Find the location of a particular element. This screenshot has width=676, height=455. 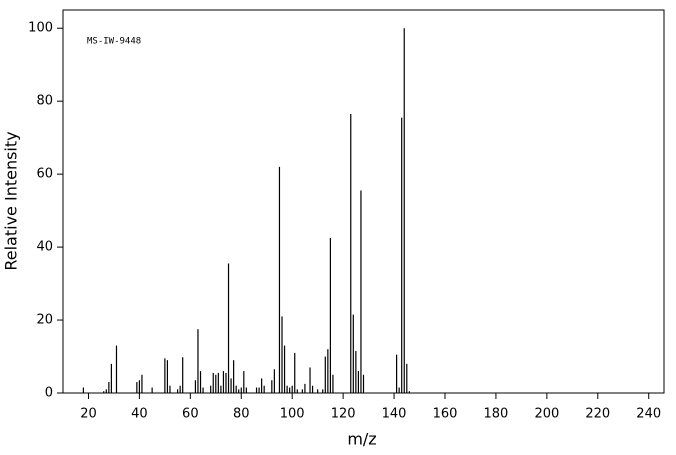

y-tick-label: 40 is located at coordinates (44, 247).